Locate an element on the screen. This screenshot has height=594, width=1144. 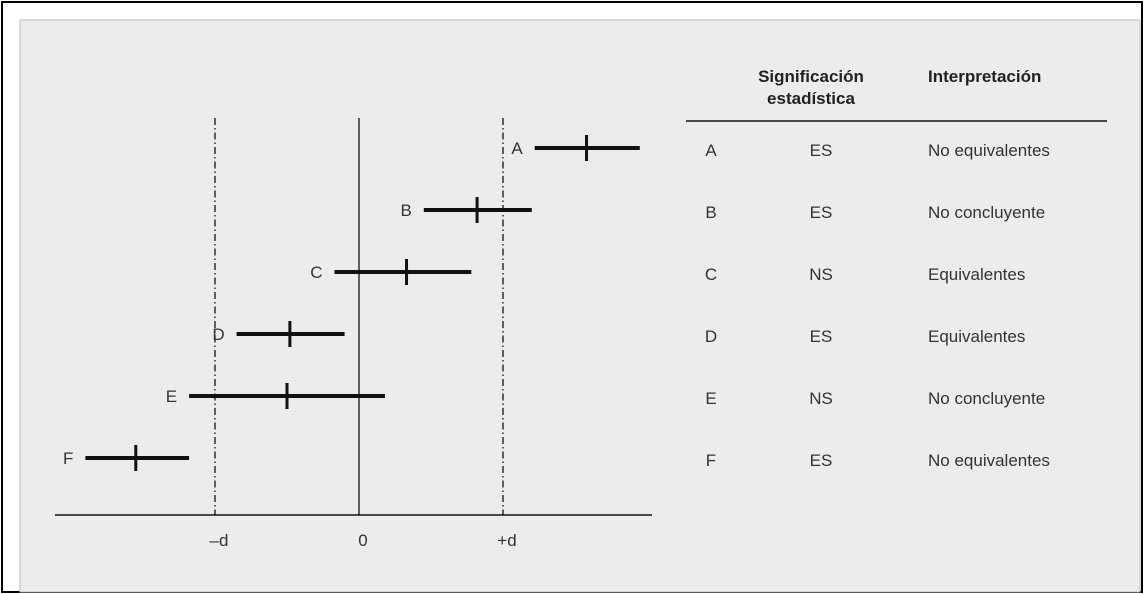
table-row: B ES No concluyente is located at coordinates (875, 212).